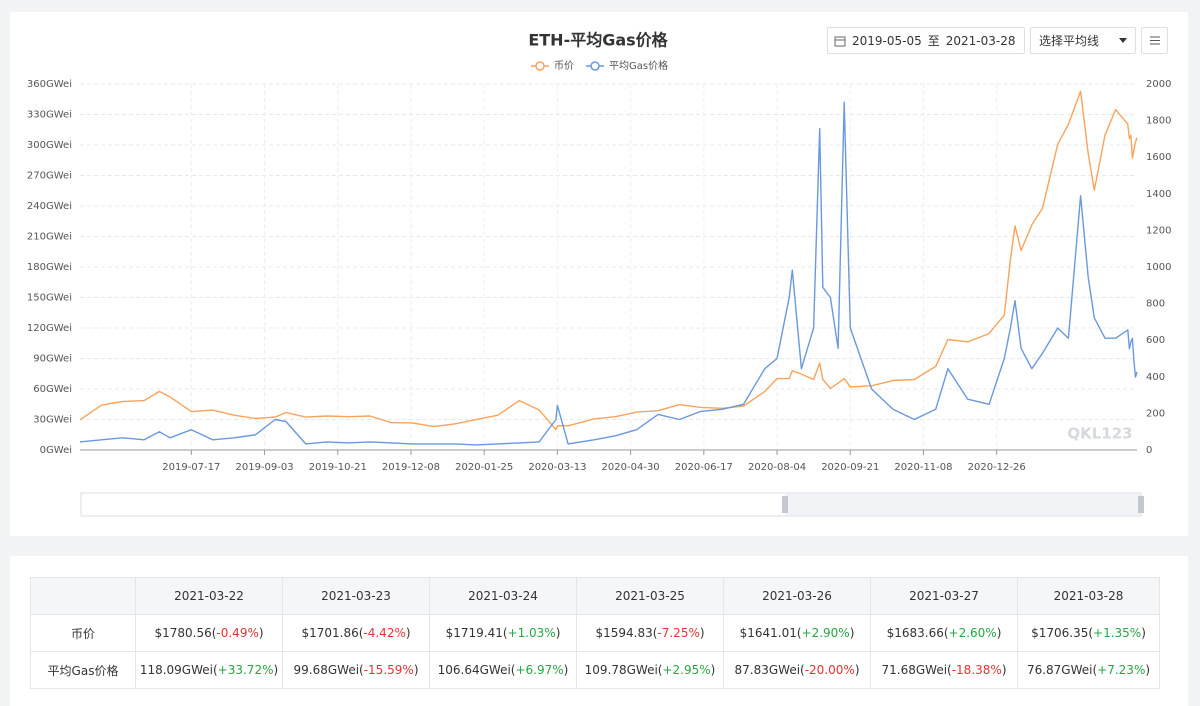 This screenshot has height=706, width=1200. Describe the element at coordinates (1149, 450) in the screenshot. I see `y2-tick-label: 0` at that location.